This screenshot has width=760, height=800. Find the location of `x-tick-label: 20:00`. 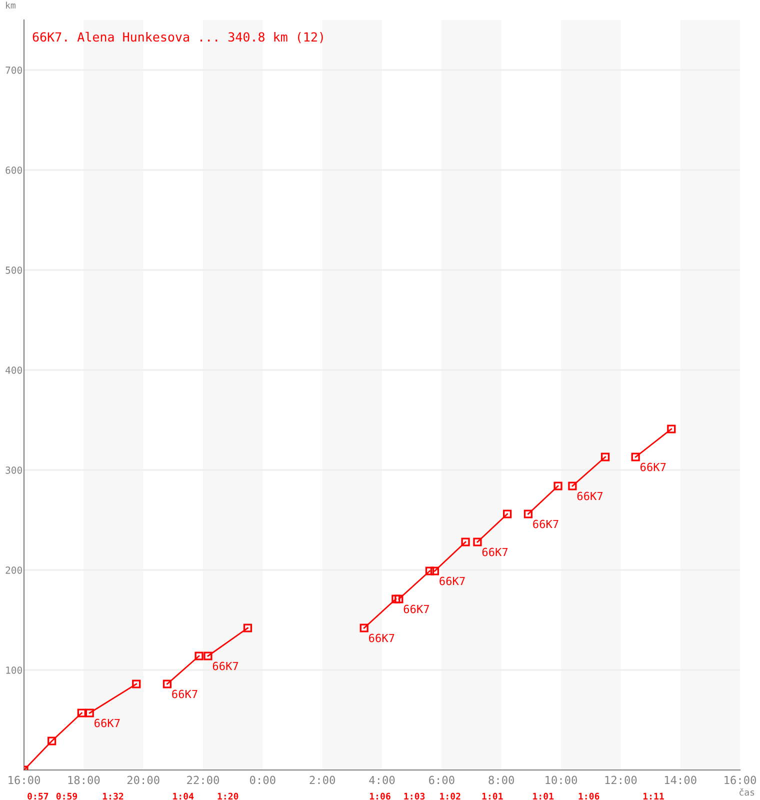

x-tick-label: 20:00 is located at coordinates (143, 780).